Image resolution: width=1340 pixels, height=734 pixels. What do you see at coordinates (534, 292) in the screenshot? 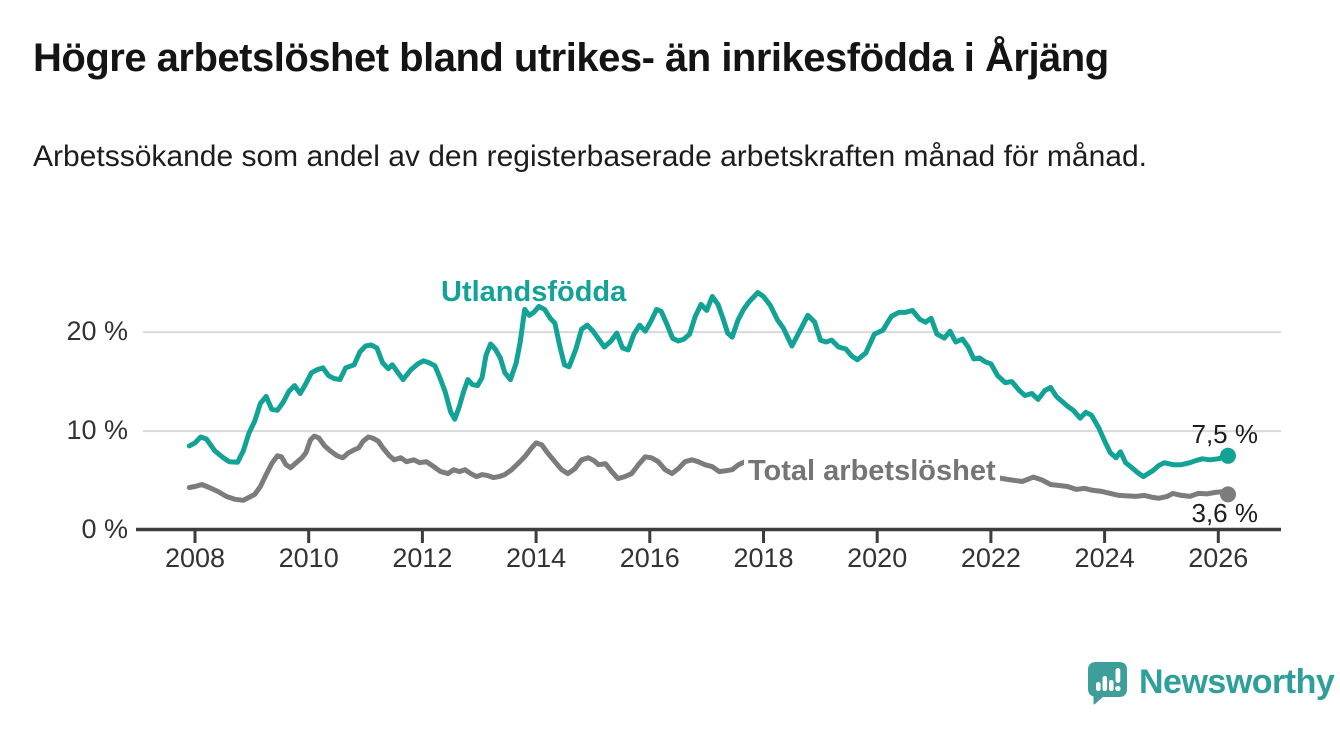
I see `series-label-utlandsfodda: Utlandsfödda` at bounding box center [534, 292].